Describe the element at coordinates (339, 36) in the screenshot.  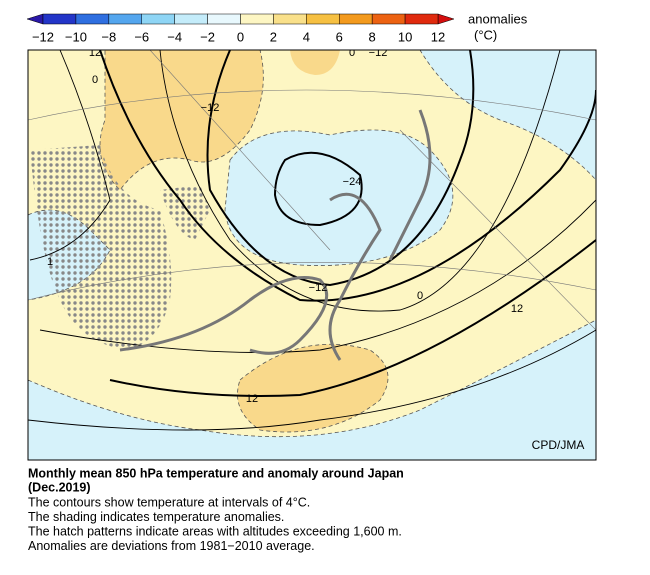
I see `colorbar-tick-label: 6` at that location.